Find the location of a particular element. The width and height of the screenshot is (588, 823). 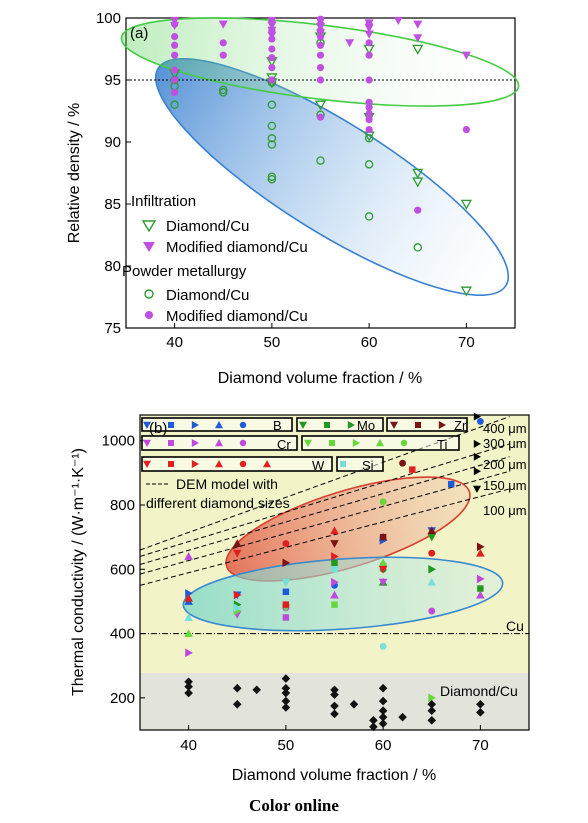

panel-b-x-axis-title: Diamond volume fraction / % is located at coordinates (334, 775).